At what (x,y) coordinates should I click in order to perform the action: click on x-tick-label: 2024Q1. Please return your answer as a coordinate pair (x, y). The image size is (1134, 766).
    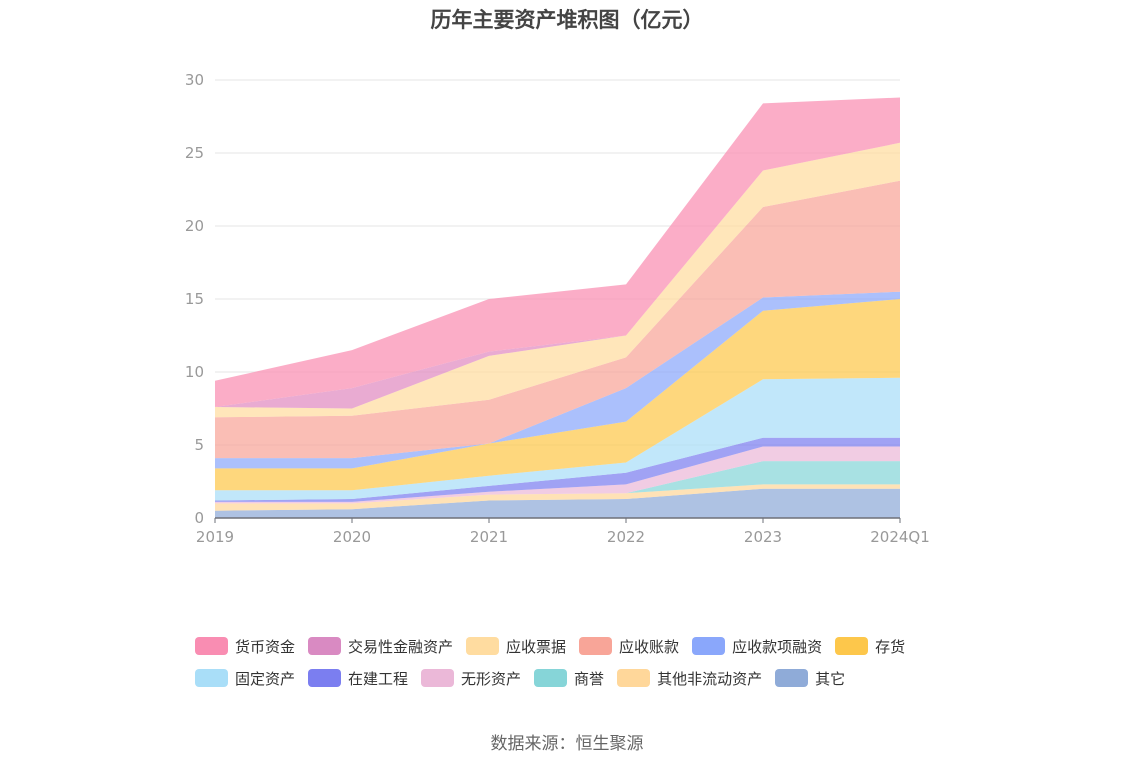
    Looking at the image, I should click on (900, 537).